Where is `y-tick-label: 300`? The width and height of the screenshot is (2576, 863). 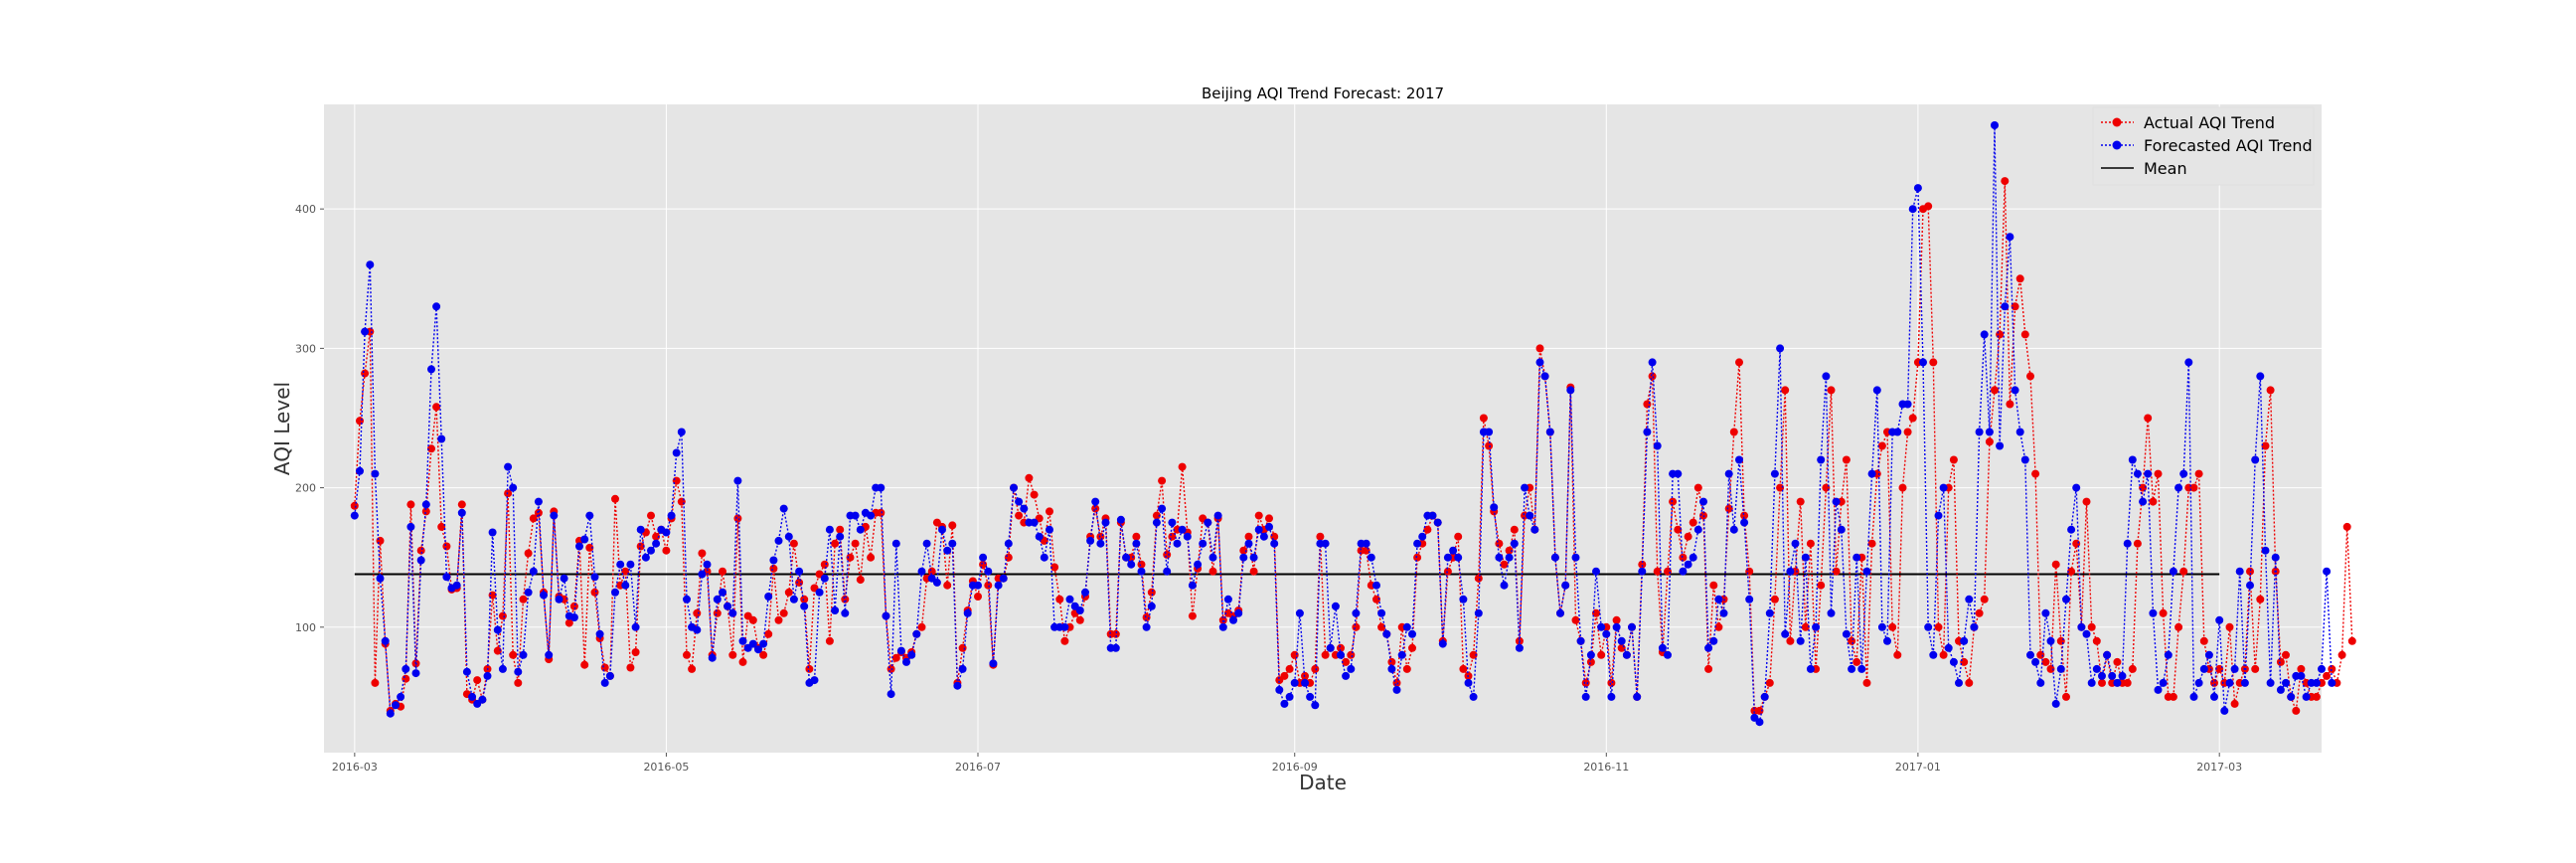 y-tick-label: 300 is located at coordinates (305, 348).